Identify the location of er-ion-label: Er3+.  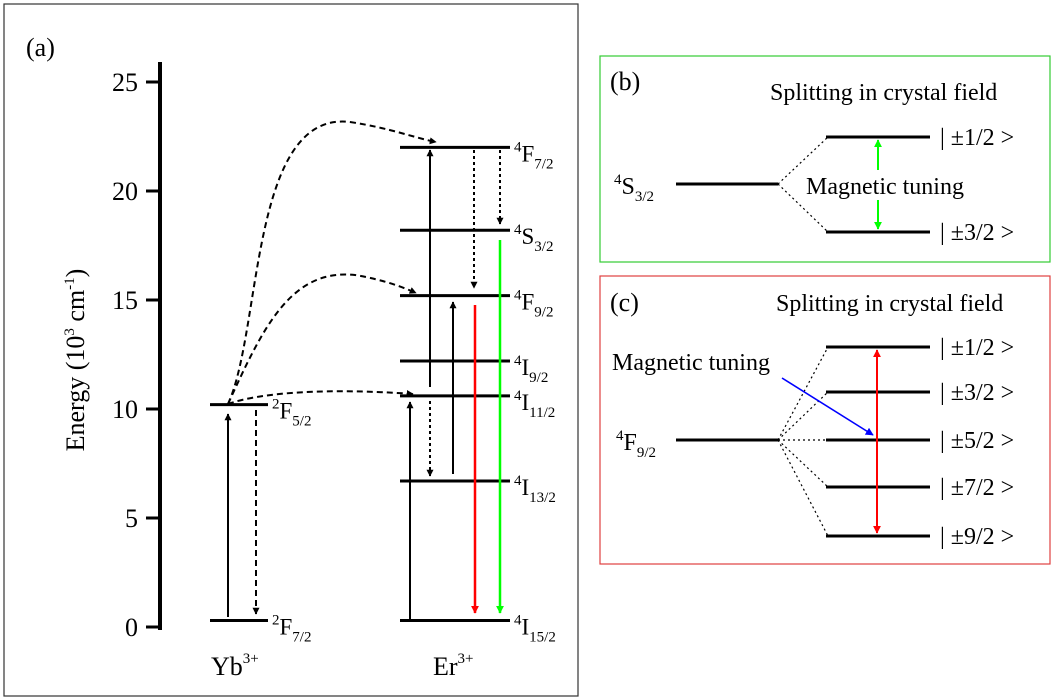
(453, 666).